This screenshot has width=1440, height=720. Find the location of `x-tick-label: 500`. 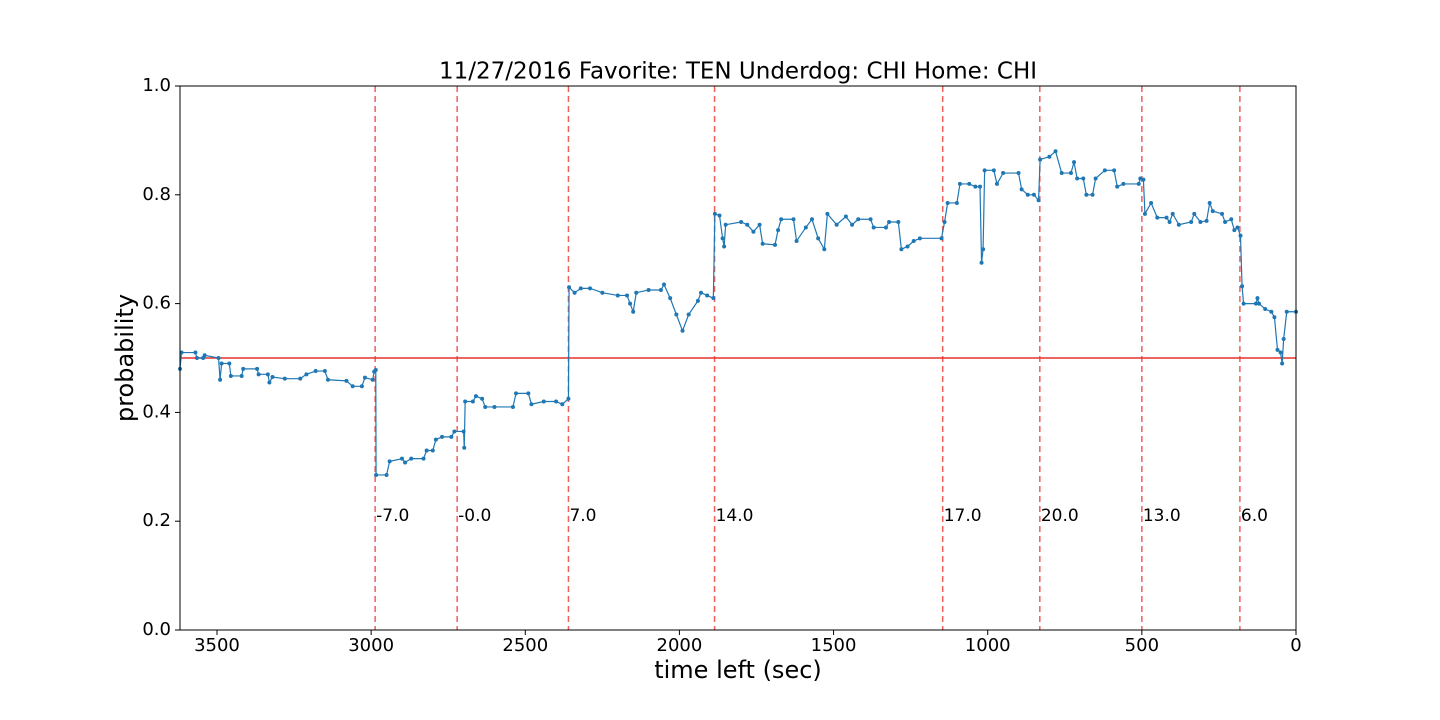

x-tick-label: 500 is located at coordinates (1142, 645).